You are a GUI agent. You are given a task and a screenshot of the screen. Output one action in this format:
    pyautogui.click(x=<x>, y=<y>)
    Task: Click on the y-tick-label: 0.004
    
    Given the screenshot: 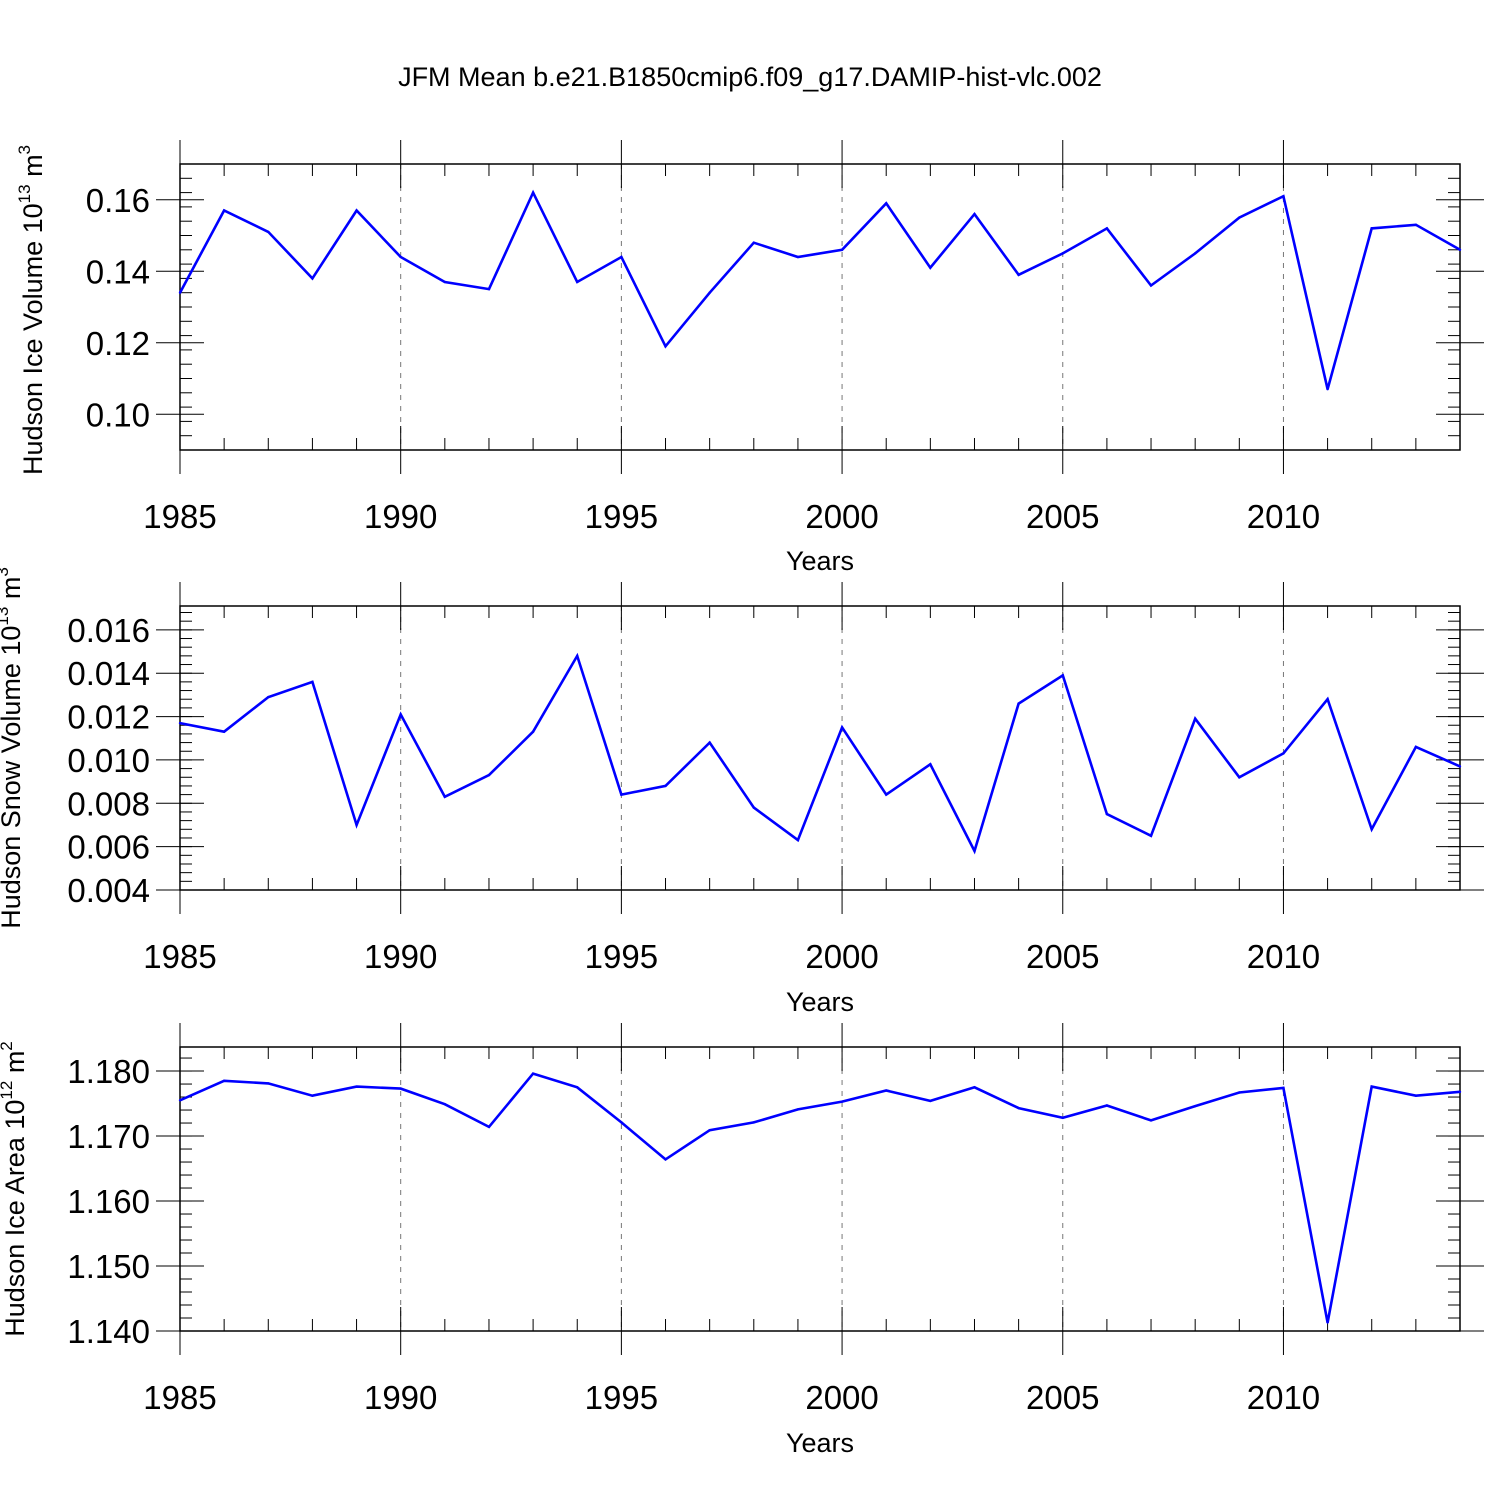 What is the action you would take?
    pyautogui.click(x=108, y=890)
    